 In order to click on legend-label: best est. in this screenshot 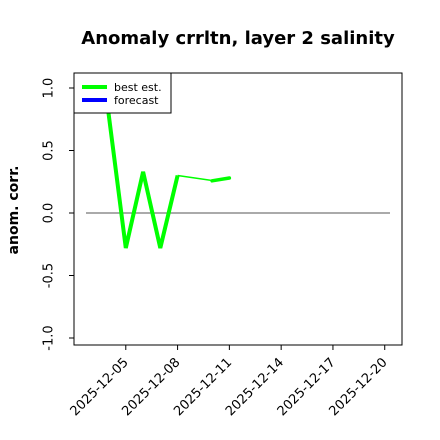, I will do `click(138, 87)`.